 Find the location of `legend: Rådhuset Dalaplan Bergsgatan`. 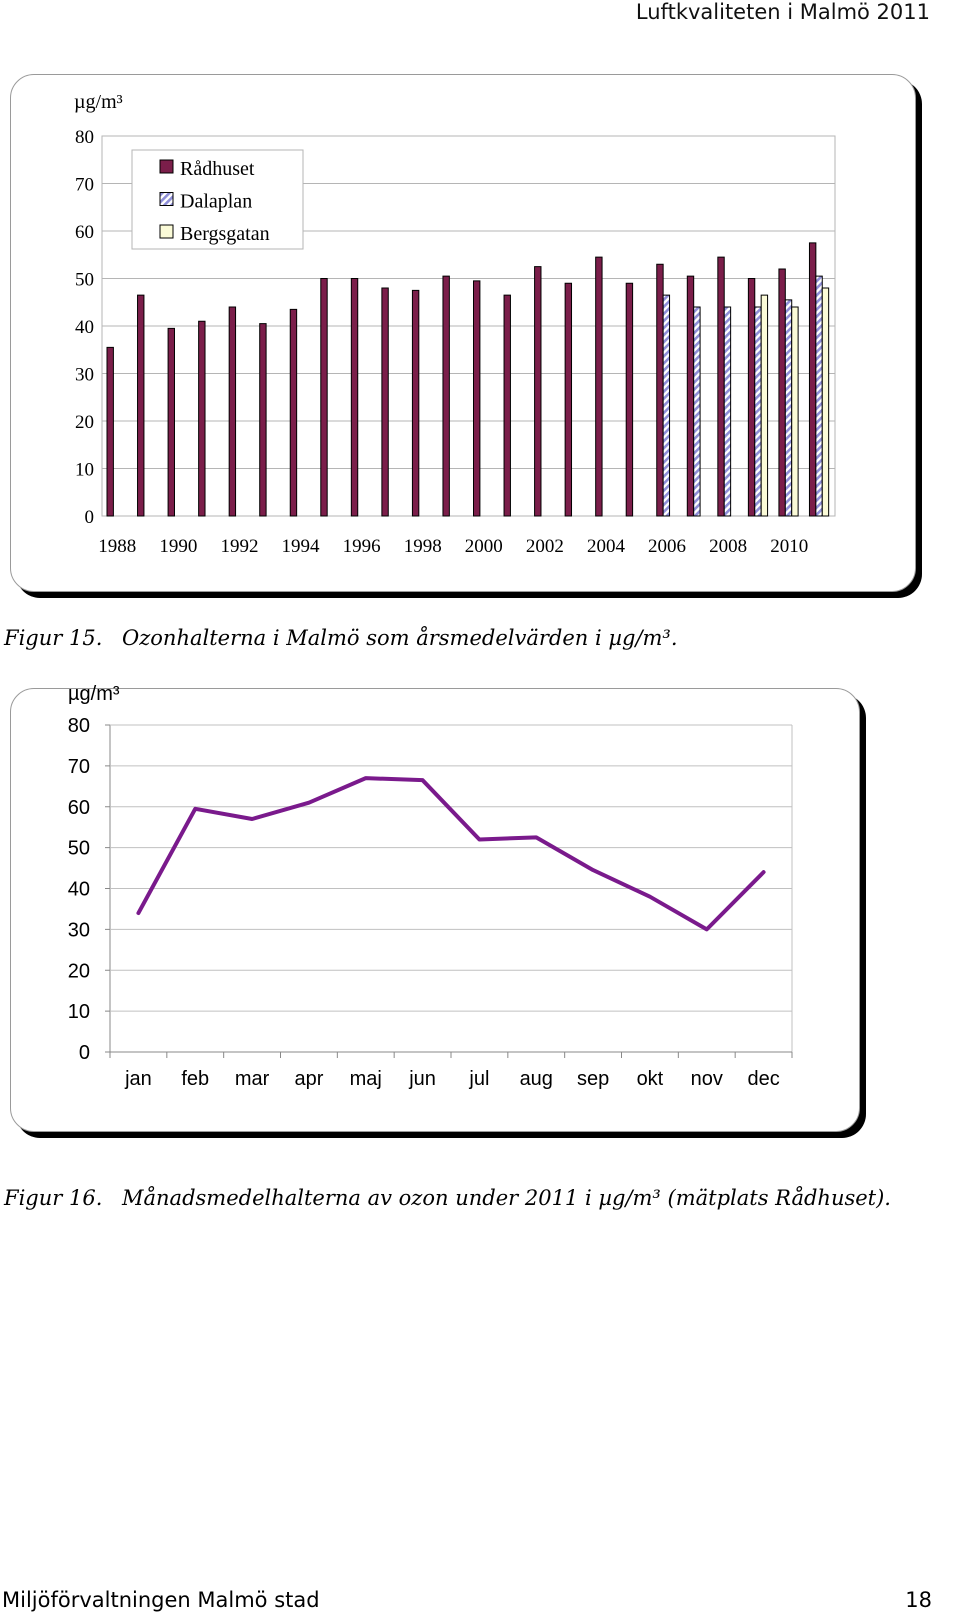

legend: Rådhuset Dalaplan Bergsgatan is located at coordinates (217, 199).